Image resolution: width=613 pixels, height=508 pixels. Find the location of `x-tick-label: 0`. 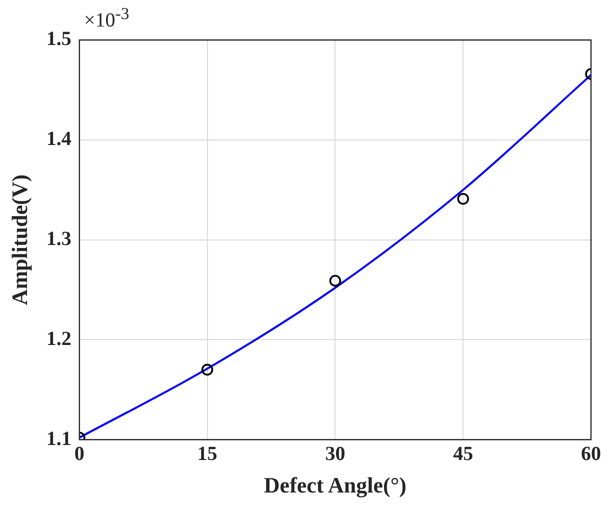

x-tick-label: 0 is located at coordinates (79, 453).